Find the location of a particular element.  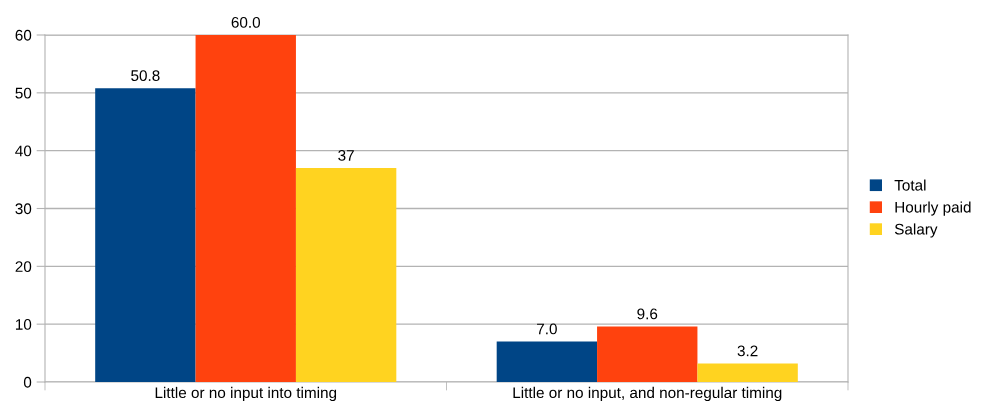

legend-label: Total is located at coordinates (910, 185).